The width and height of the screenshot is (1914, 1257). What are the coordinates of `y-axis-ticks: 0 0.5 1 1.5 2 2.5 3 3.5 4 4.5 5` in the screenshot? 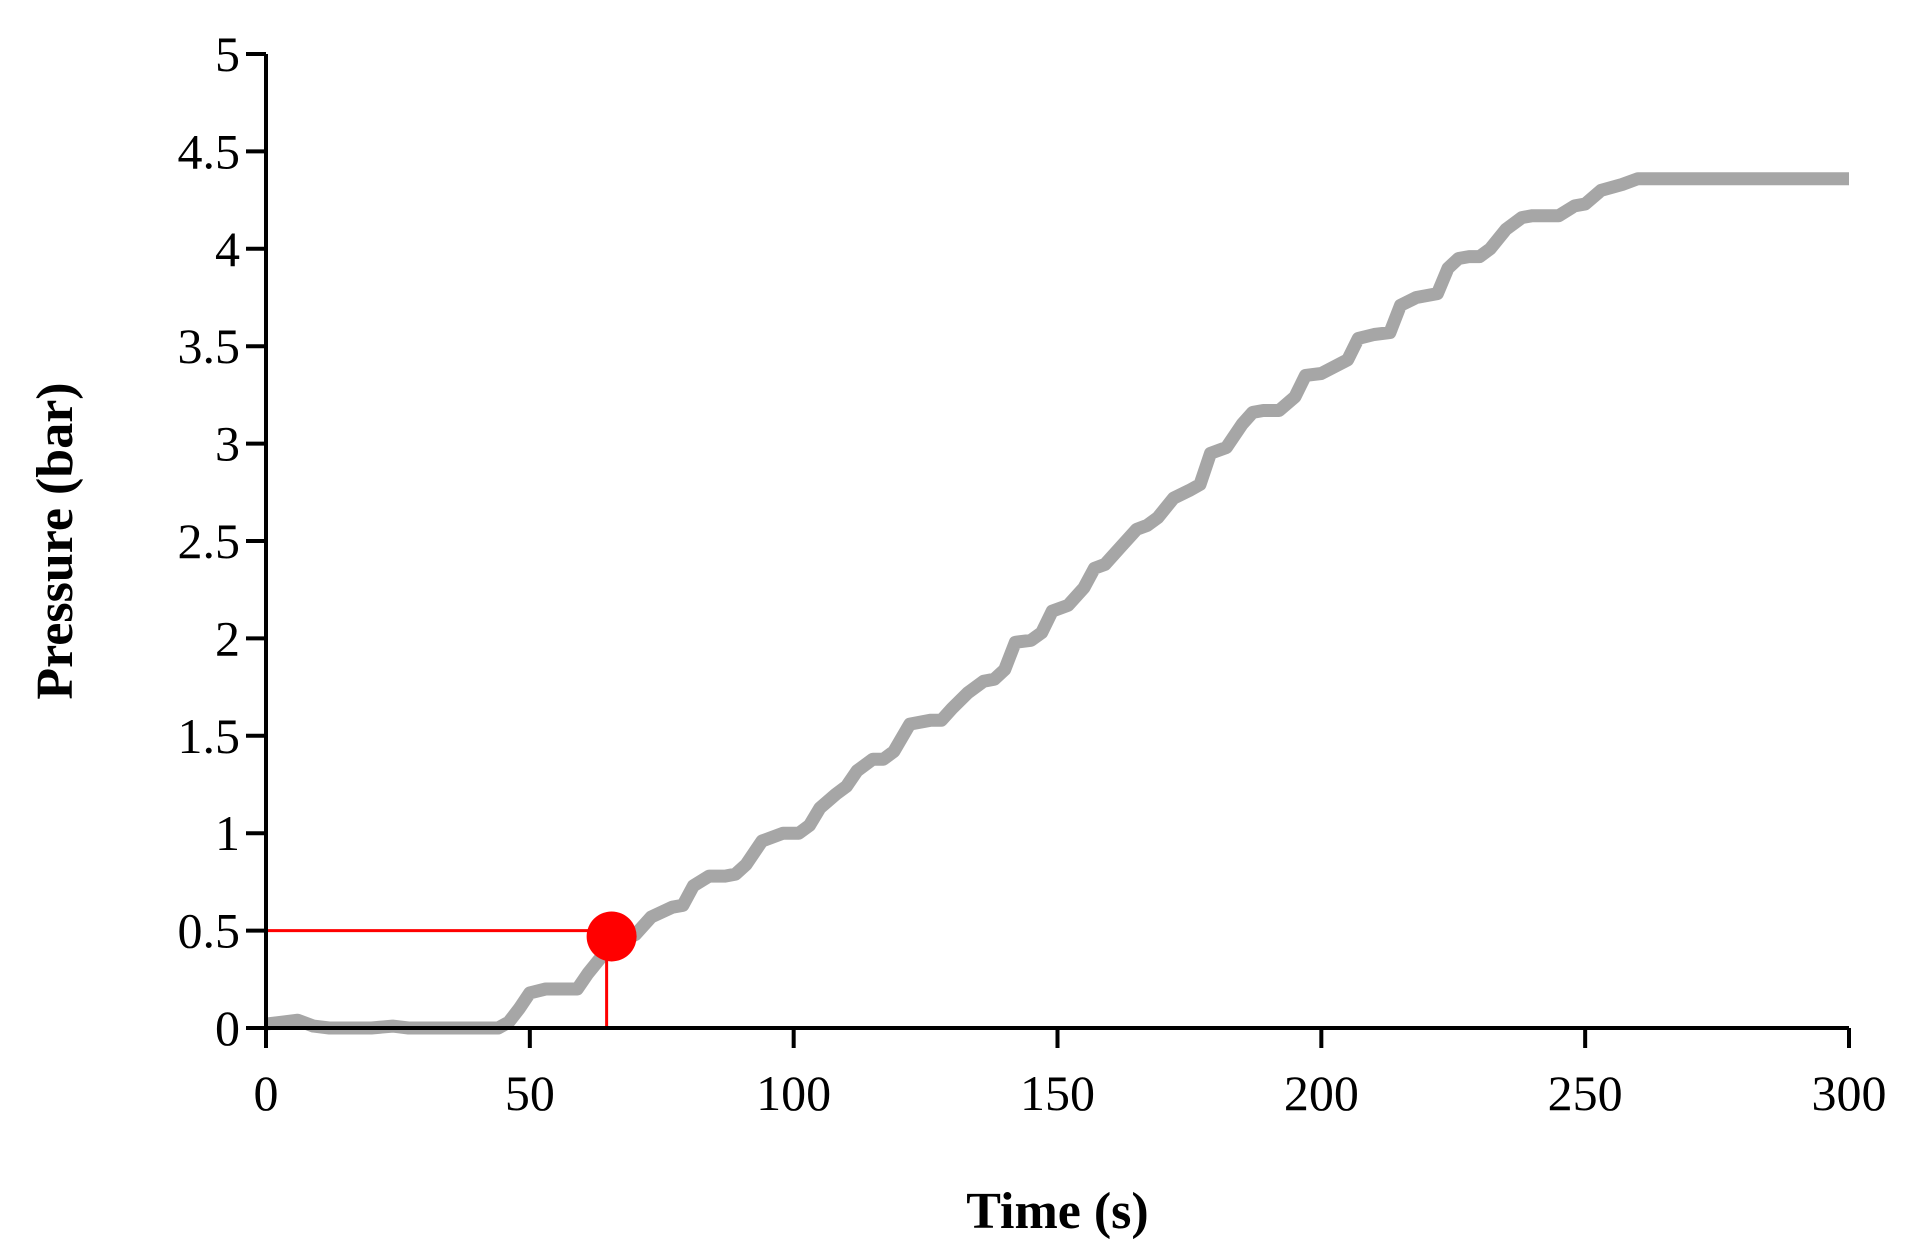 It's located at (222, 541).